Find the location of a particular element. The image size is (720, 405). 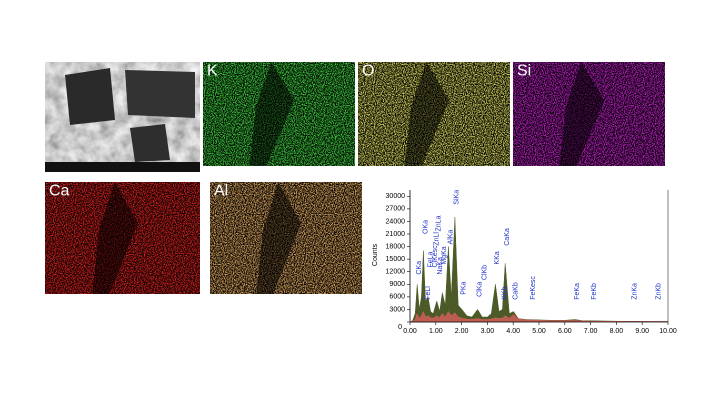

x-tick-label: 2.00 is located at coordinates (462, 331).